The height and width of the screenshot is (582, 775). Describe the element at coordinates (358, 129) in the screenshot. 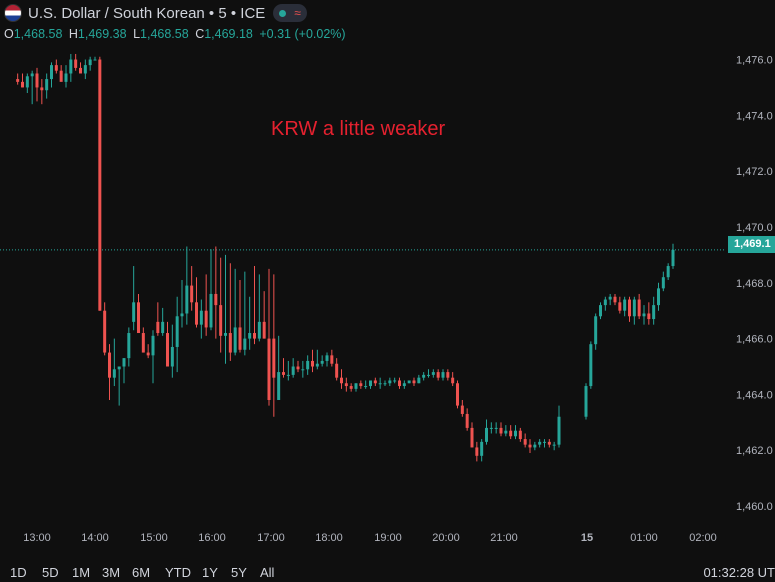

I see `chart-annotation: KRW a little weaker` at that location.